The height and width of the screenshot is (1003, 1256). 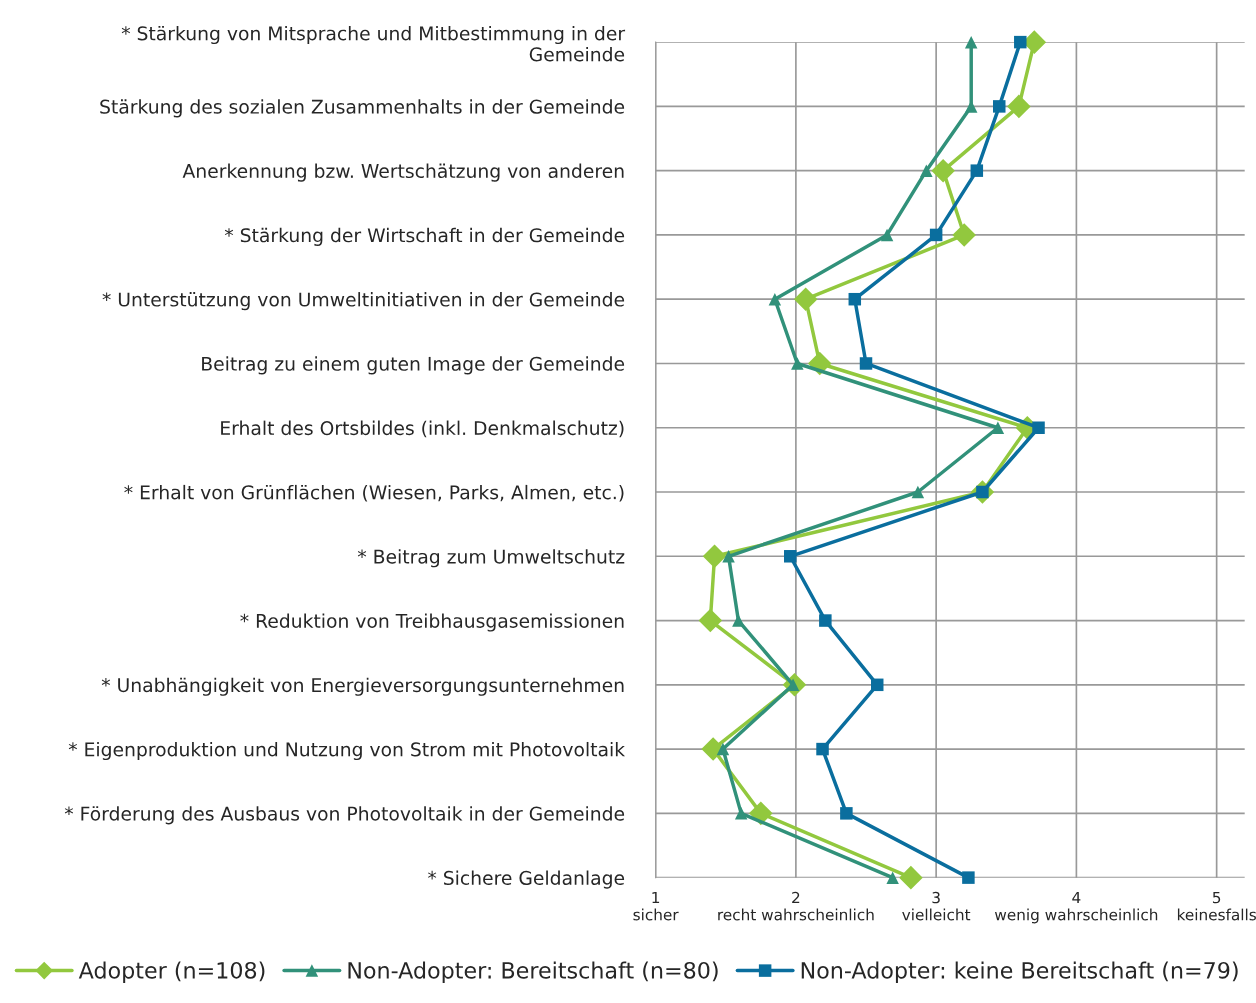 What do you see at coordinates (491, 558) in the screenshot?
I see `y-tick-label: * Beitrag zum Umweltschutz` at bounding box center [491, 558].